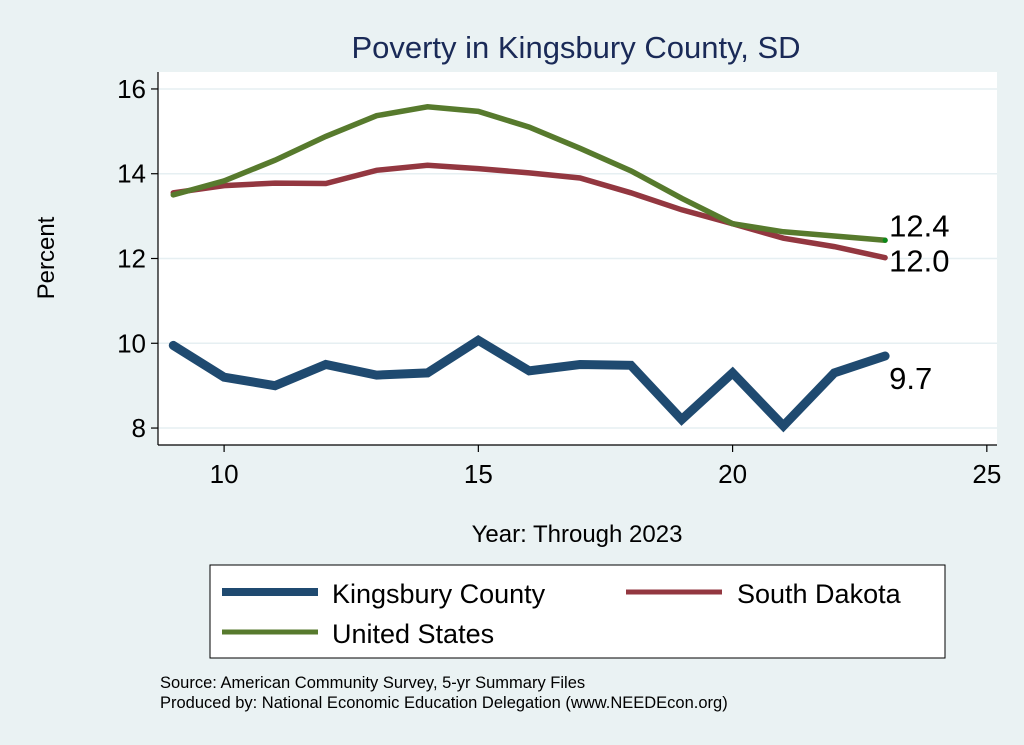 The height and width of the screenshot is (745, 1024). What do you see at coordinates (139, 428) in the screenshot?
I see `y-tick-label: 8` at bounding box center [139, 428].